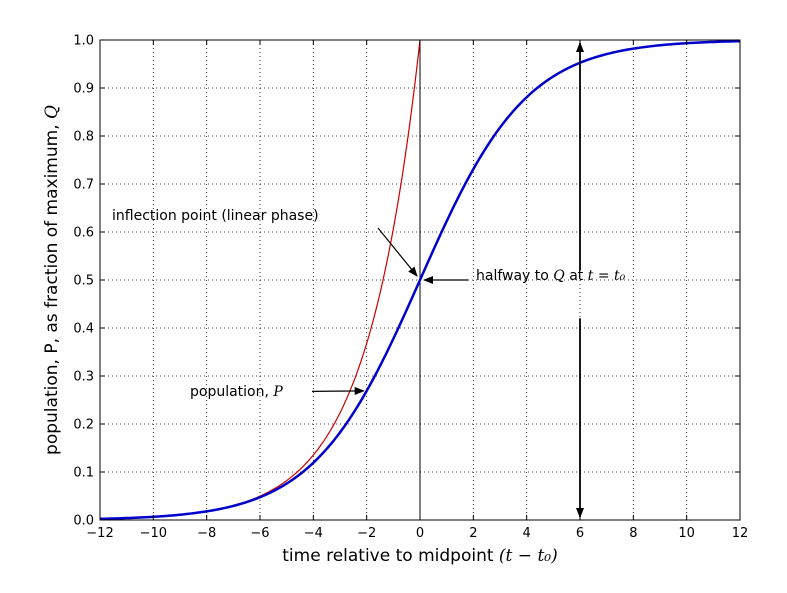 The width and height of the screenshot is (787, 593). Describe the element at coordinates (231, 392) in the screenshot. I see `annotation-population-prefix: population,` at that location.